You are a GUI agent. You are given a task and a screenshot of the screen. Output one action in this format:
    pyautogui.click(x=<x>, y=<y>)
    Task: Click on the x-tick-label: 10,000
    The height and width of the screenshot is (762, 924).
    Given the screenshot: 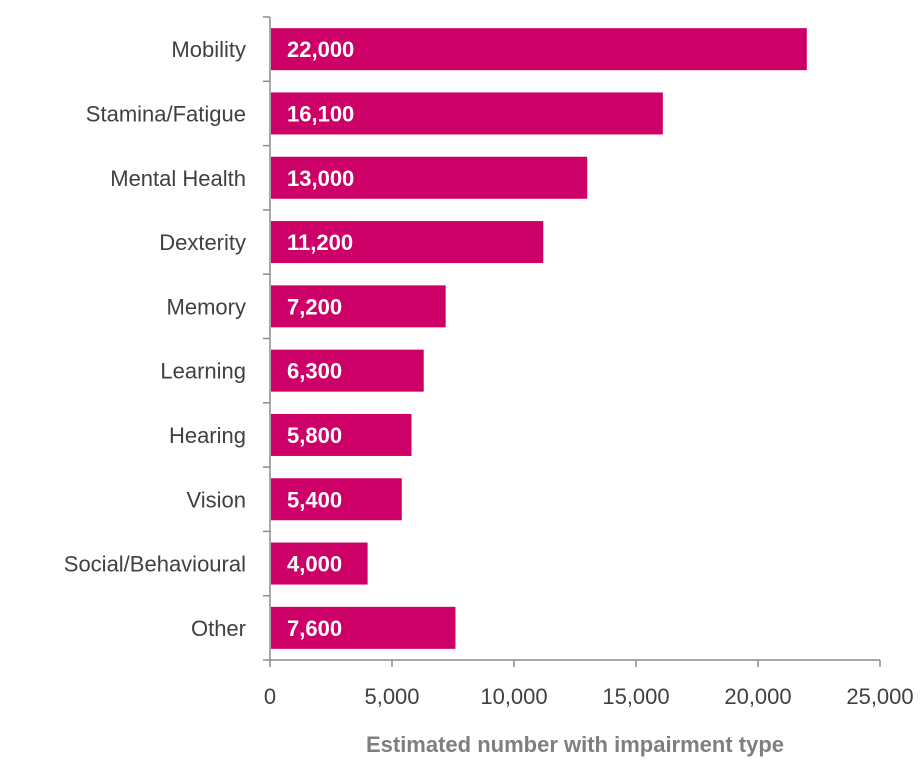 What is the action you would take?
    pyautogui.click(x=513, y=696)
    